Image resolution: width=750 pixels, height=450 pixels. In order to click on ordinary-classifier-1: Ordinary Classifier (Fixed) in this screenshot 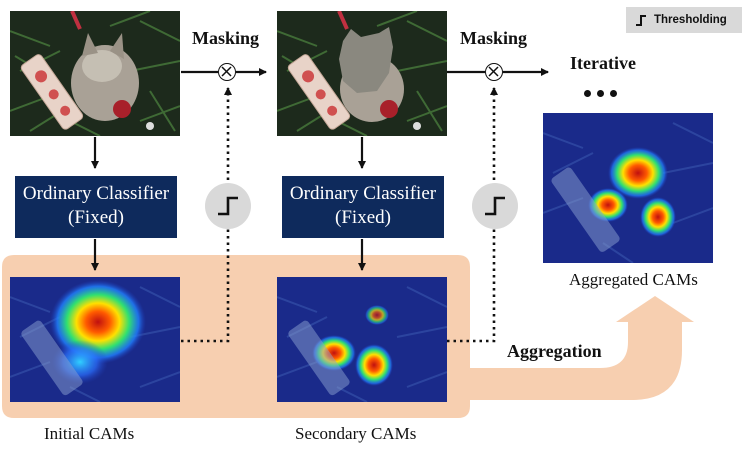, I will do `click(96, 207)`.